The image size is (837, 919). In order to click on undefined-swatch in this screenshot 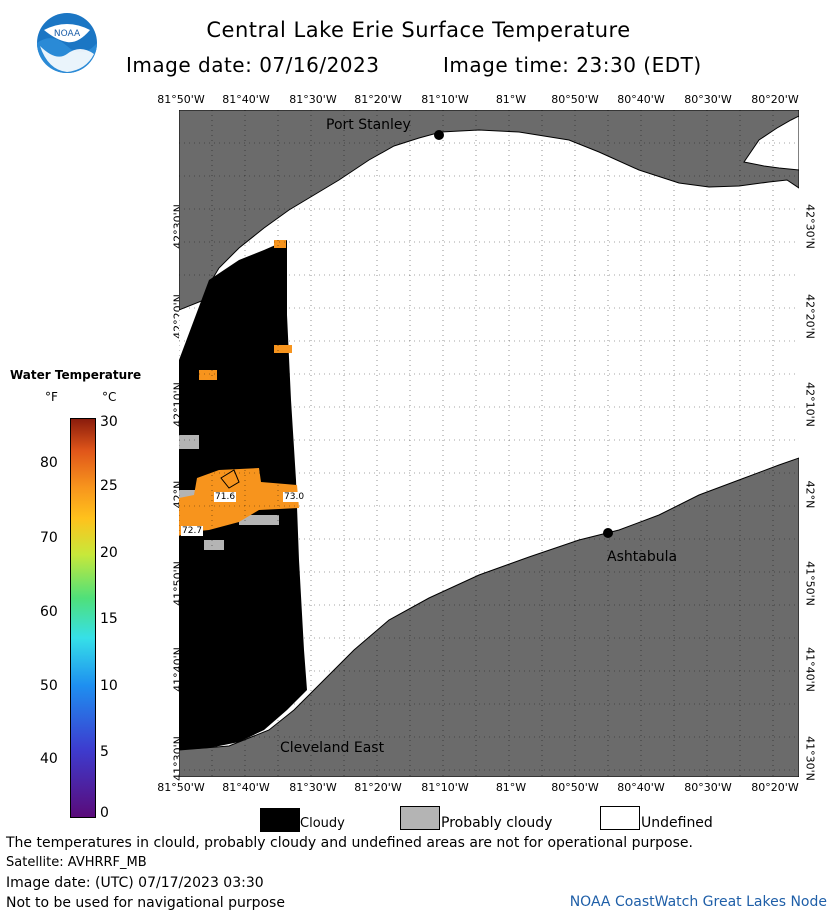, I will do `click(620, 818)`.